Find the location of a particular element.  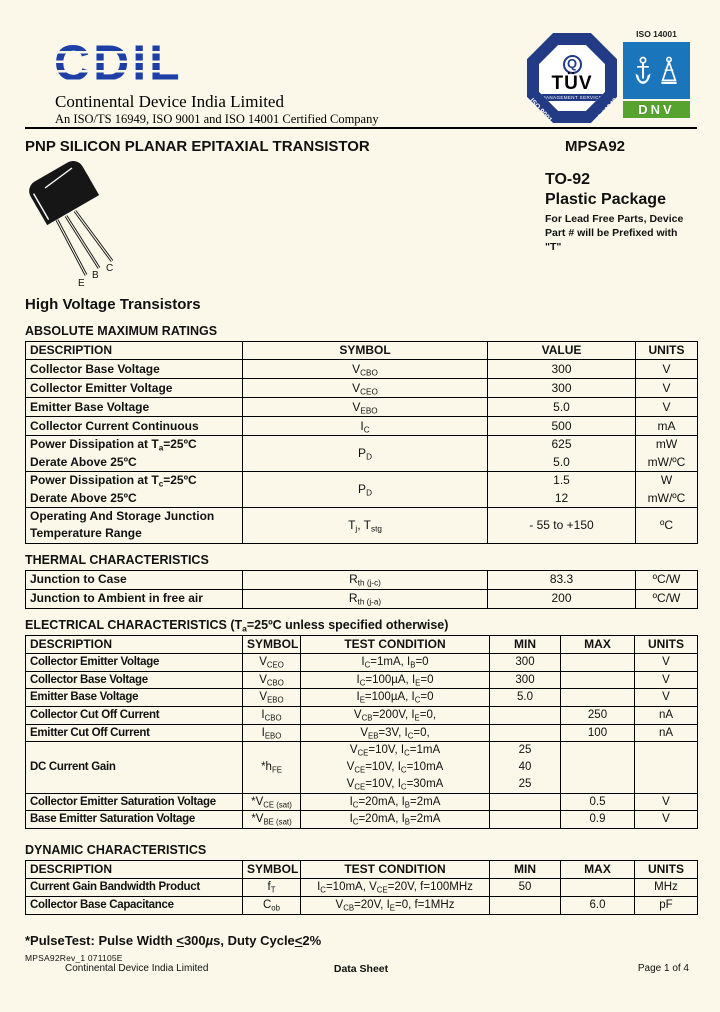

to92-leads is located at coordinates (84, 243).